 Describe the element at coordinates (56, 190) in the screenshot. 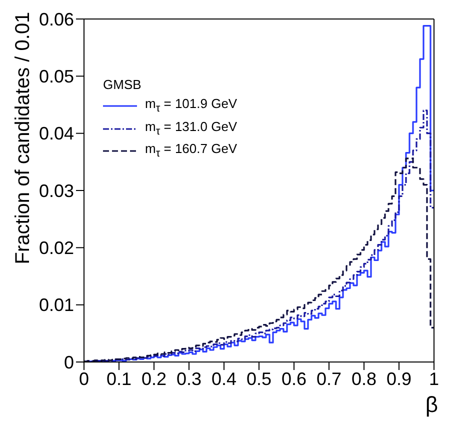

I see `y-tick-label: 0.03` at that location.